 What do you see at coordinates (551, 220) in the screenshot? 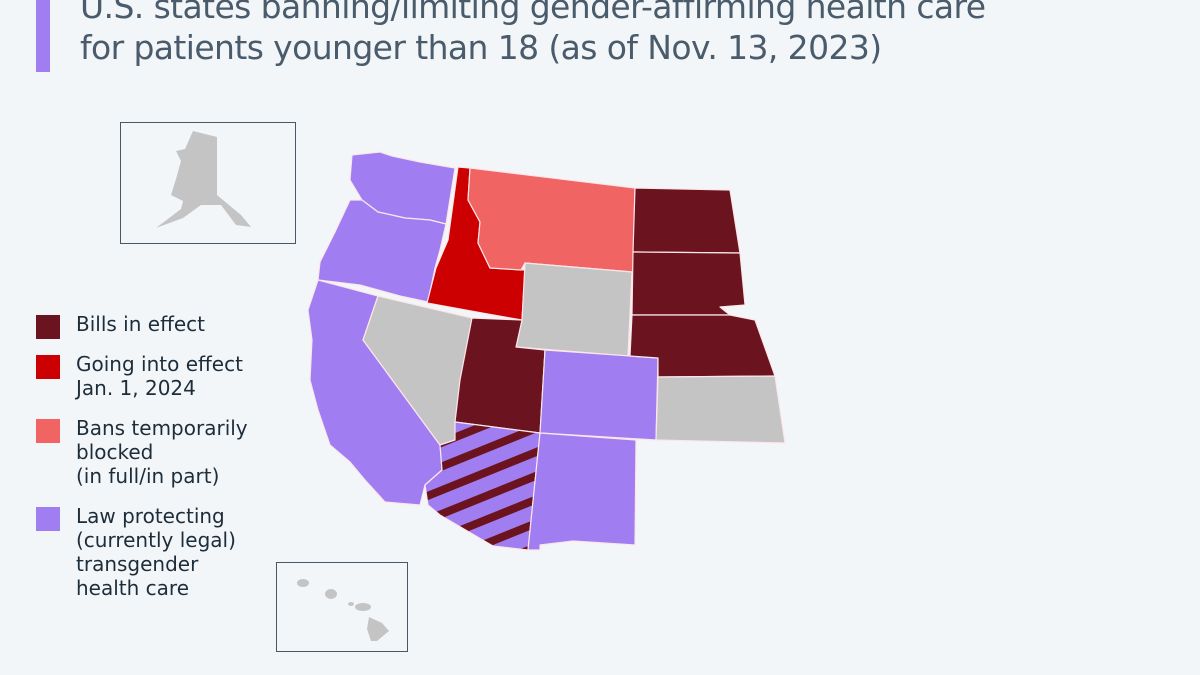
I see `state-montana` at bounding box center [551, 220].